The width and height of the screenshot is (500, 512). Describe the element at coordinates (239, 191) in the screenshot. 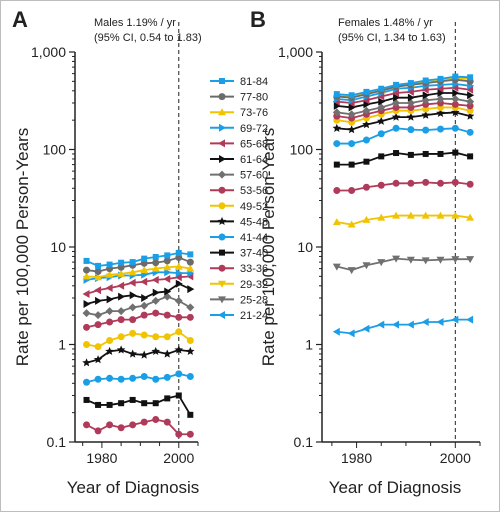

I see `legend-item: 53-56` at that location.